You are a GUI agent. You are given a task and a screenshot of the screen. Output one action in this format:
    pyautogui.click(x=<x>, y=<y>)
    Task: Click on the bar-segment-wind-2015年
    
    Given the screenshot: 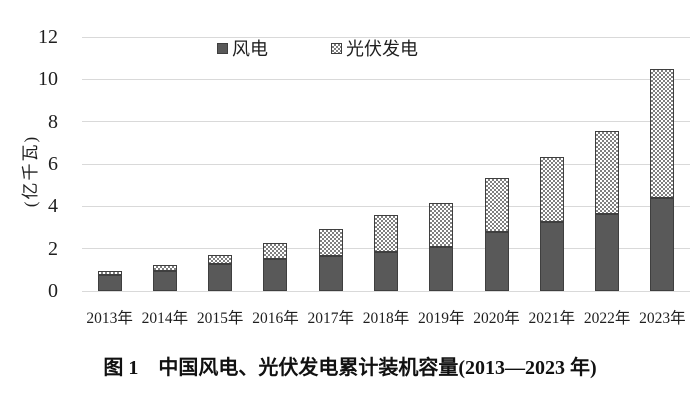 What is the action you would take?
    pyautogui.click(x=220, y=277)
    